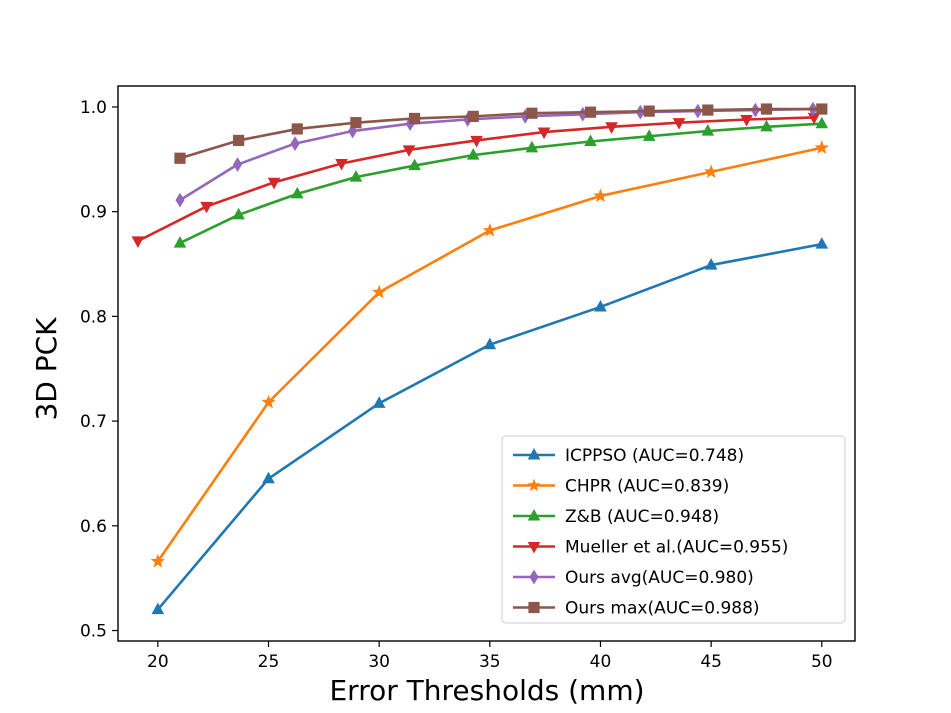 Image resolution: width=951 pixels, height=713 pixels. Describe the element at coordinates (676, 548) in the screenshot. I see `legend-label: Mueller et al.(AUC=0.955)` at that location.